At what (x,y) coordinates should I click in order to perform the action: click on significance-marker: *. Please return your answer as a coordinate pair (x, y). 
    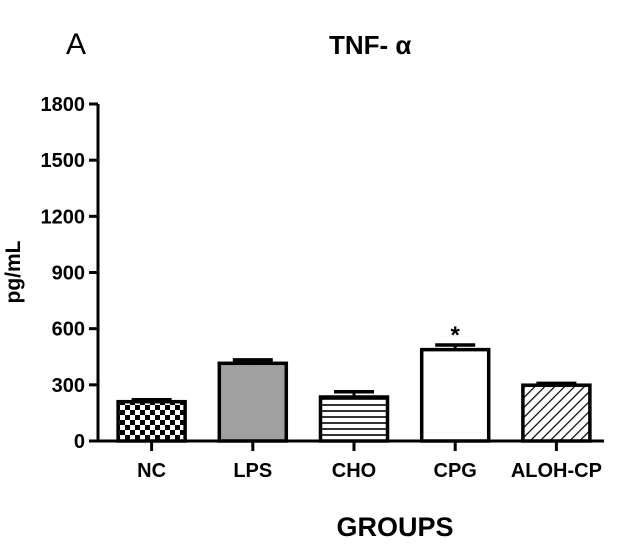
    Looking at the image, I should click on (456, 335).